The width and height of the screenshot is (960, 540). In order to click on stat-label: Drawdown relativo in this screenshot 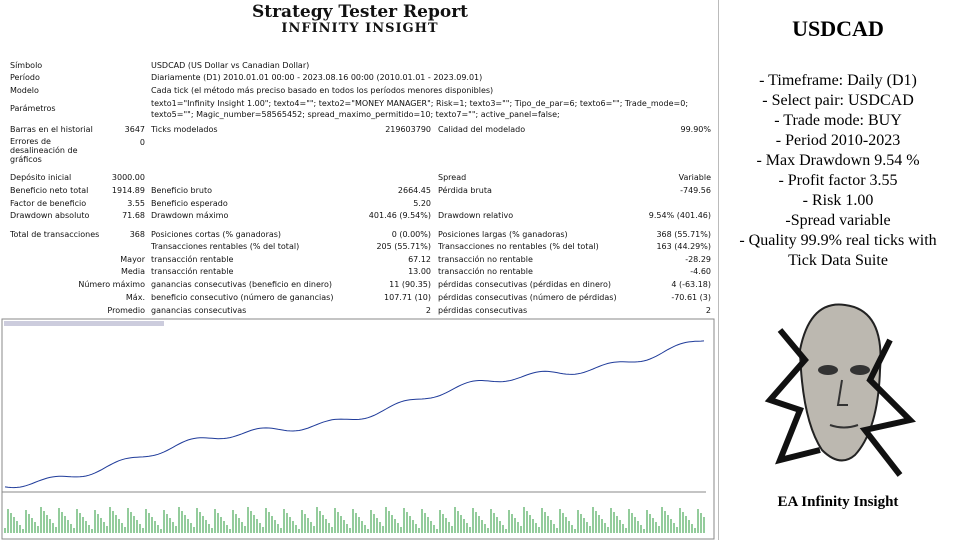, I will do `click(476, 215)`.